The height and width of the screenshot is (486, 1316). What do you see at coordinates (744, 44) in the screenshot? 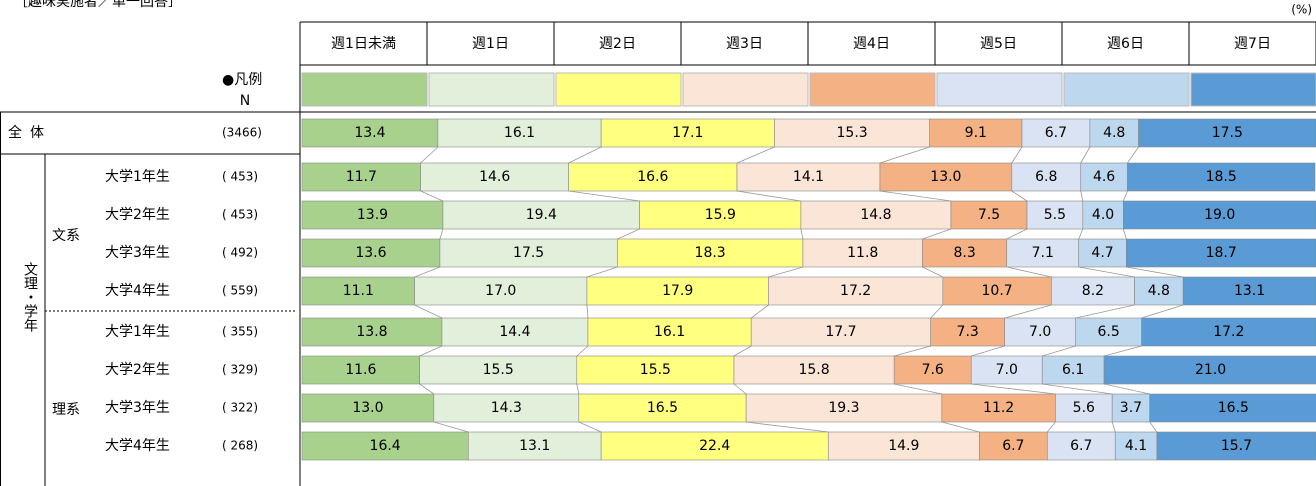
I see `legend-entry: 週3日` at bounding box center [744, 44].